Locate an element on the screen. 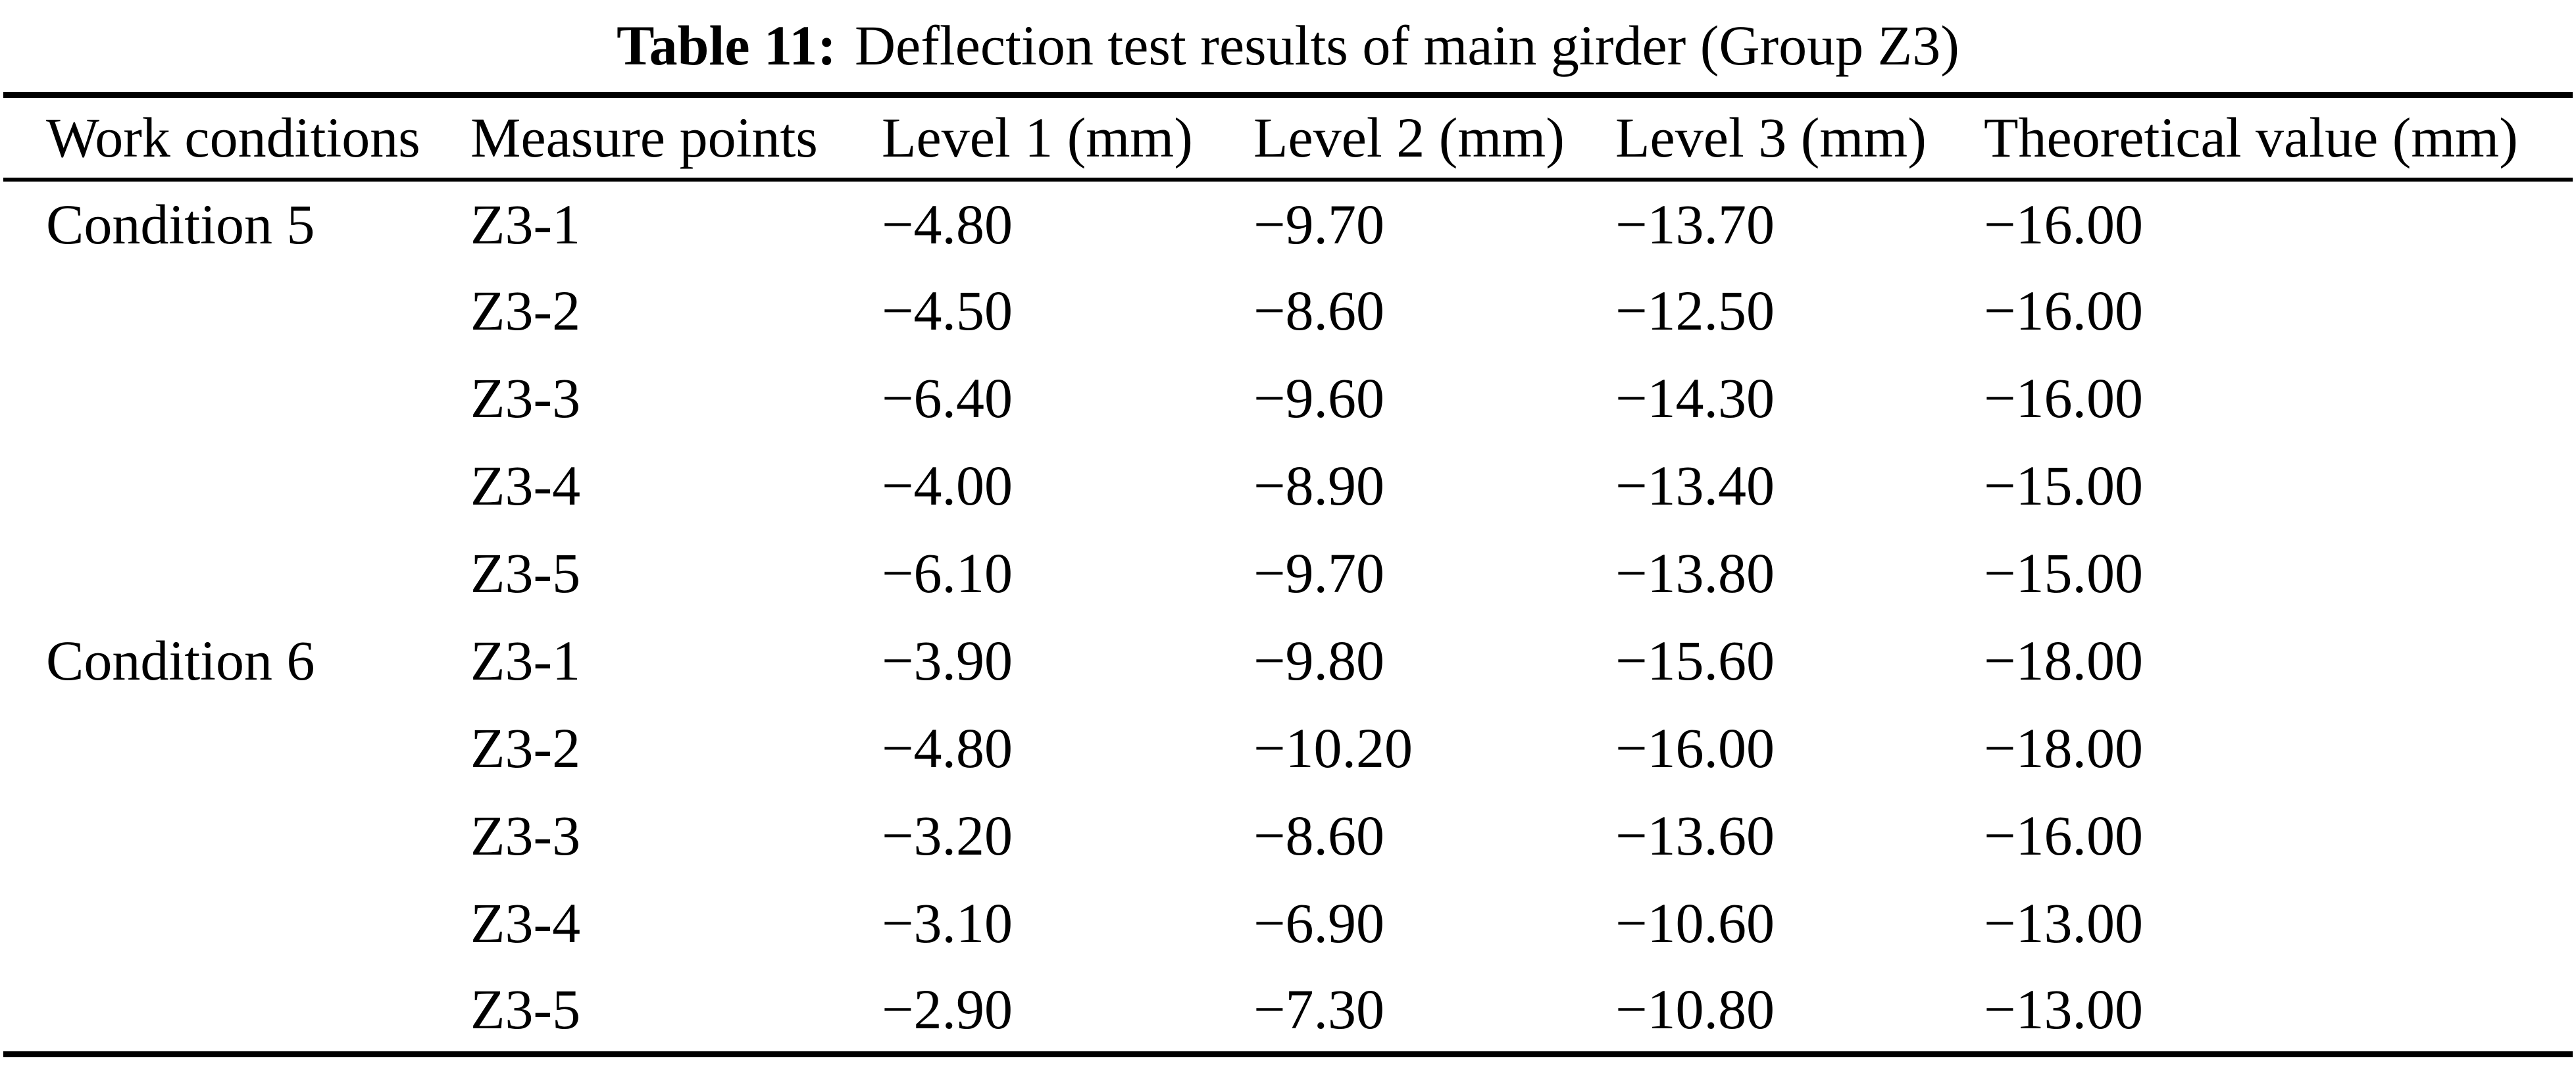  cell-level1: −2.90 is located at coordinates (948, 1009).